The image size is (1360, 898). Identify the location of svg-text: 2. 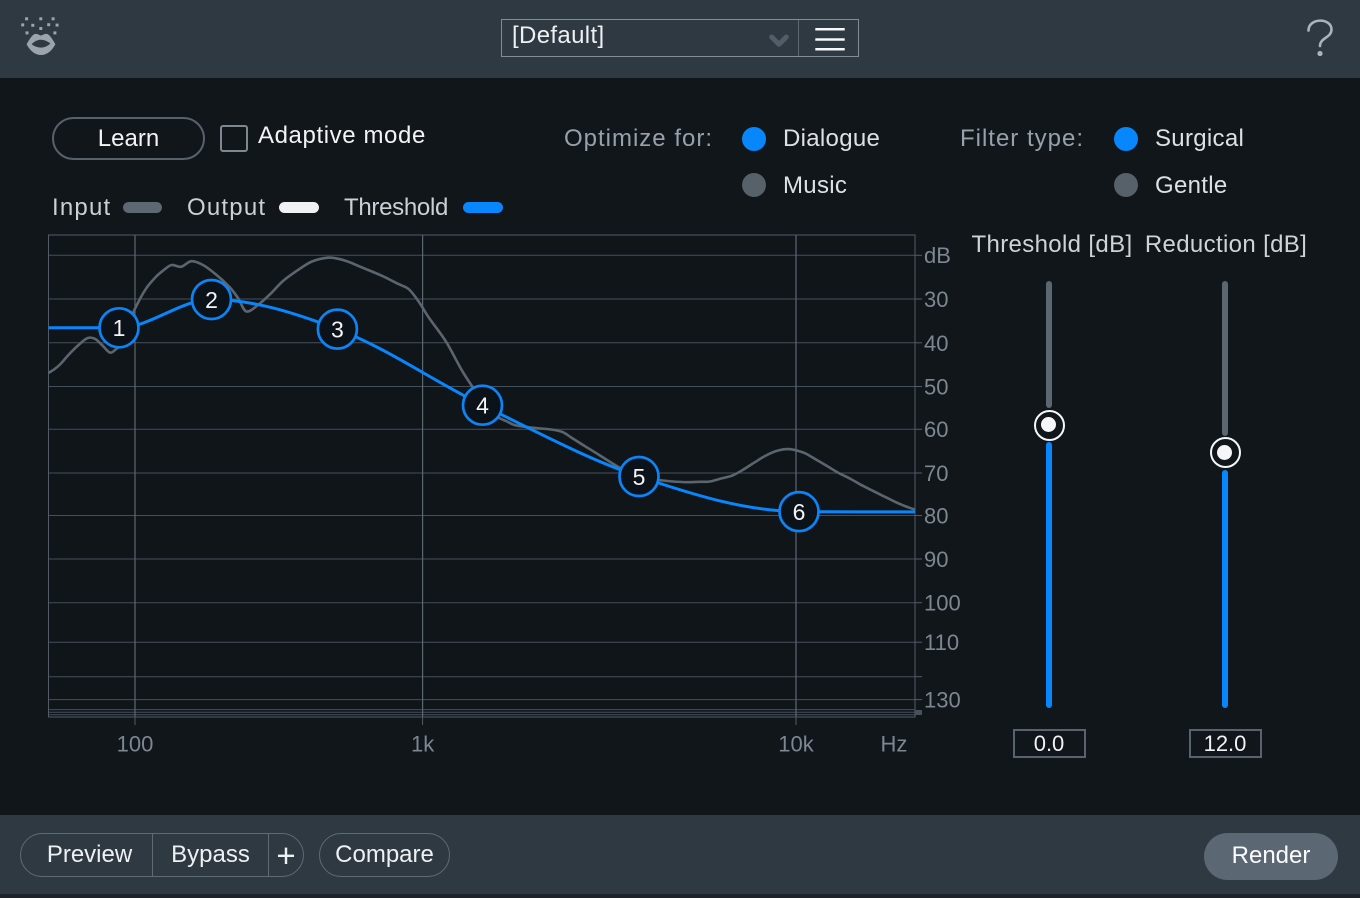
(211, 300).